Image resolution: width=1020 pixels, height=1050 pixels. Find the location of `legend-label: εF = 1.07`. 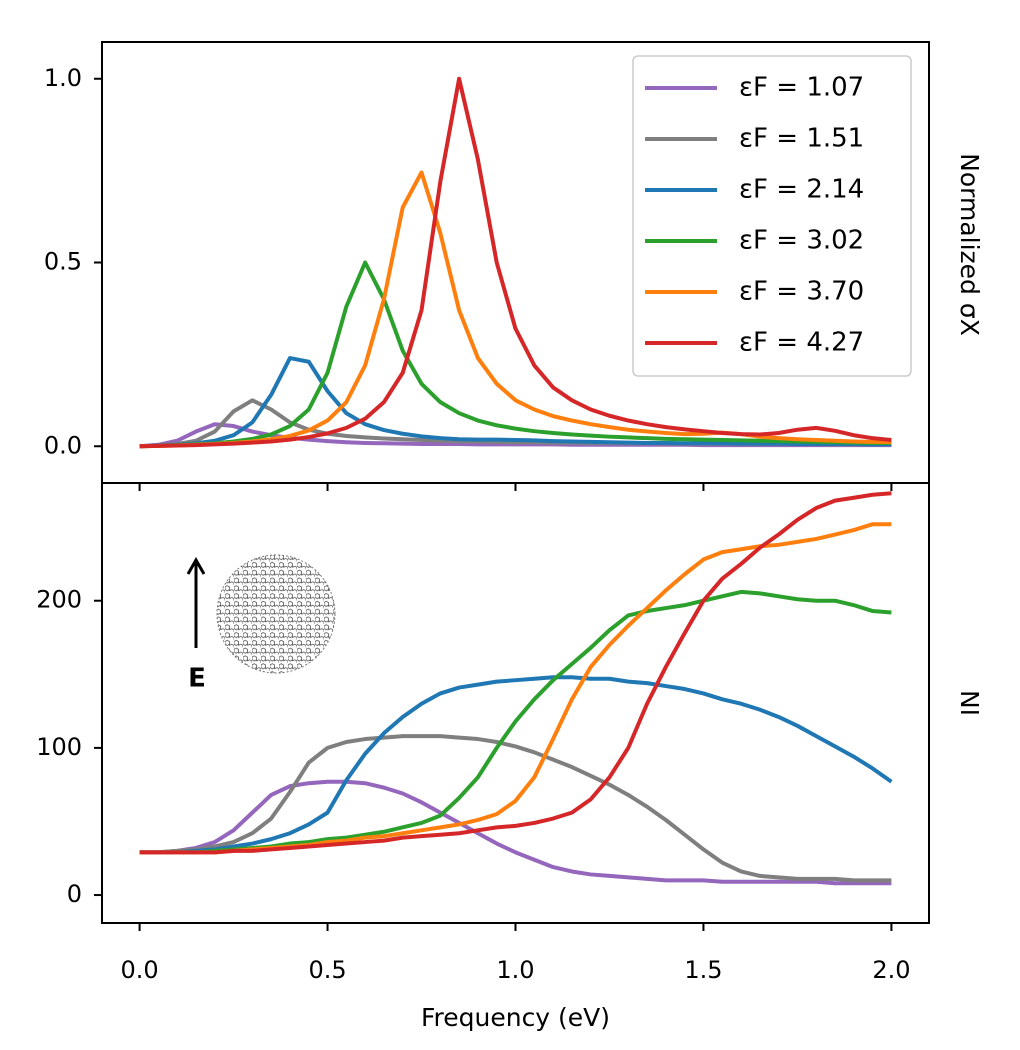

legend-label: εF = 1.07 is located at coordinates (801, 88).